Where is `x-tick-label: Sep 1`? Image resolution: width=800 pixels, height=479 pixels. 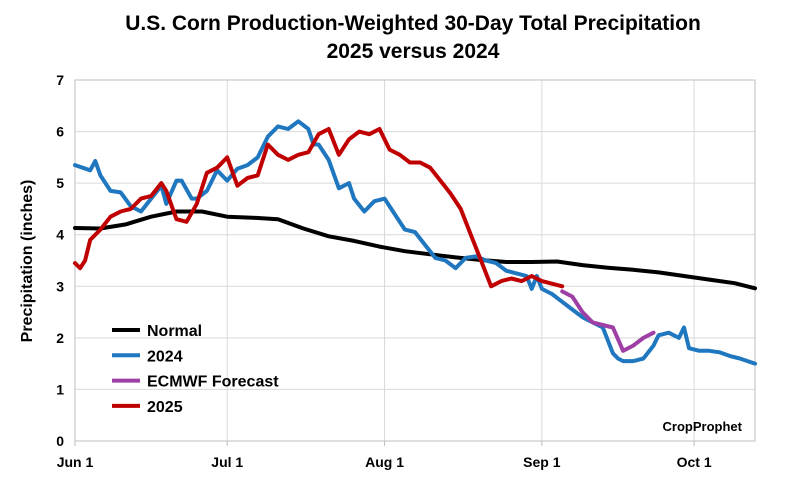
x-tick-label: Sep 1 is located at coordinates (542, 462).